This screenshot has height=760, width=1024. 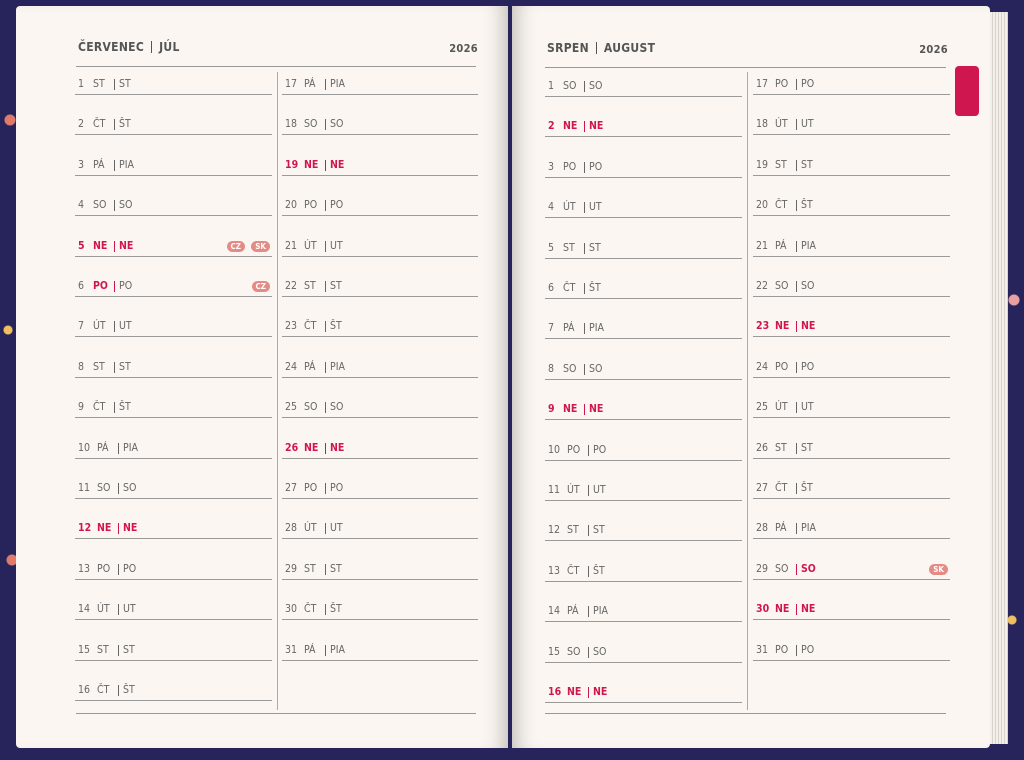 What do you see at coordinates (380, 165) in the screenshot?
I see `day-row: 19 NE NE` at bounding box center [380, 165].